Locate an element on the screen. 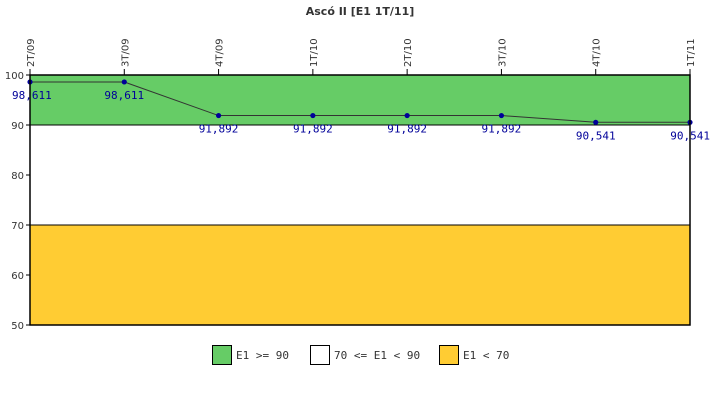  data-label: 90,541 is located at coordinates (596, 135).